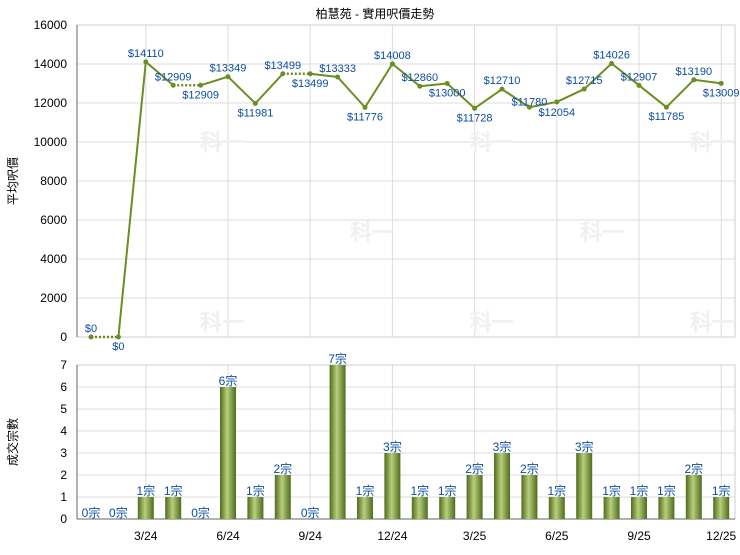 This screenshot has height=555, width=740. I want to click on y-tick-label: 5, so click(63, 409).